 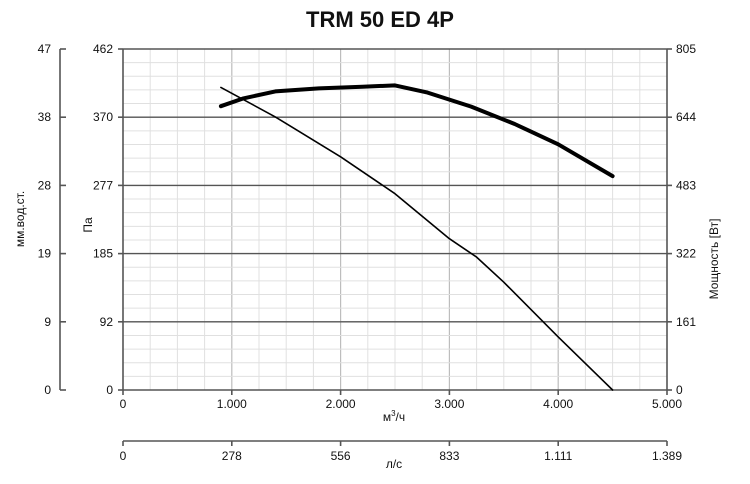 I want to click on x-tick-label: 4.000, so click(x=558, y=404).